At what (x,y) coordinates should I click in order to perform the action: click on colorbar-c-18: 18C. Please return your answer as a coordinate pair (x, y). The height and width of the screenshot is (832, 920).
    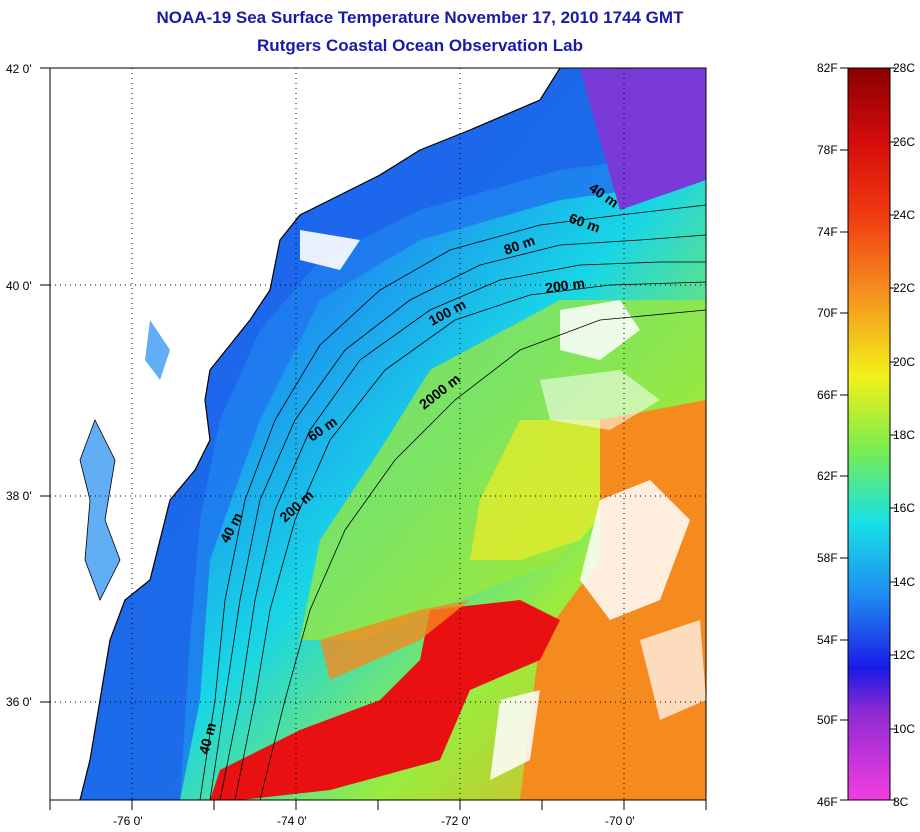
    Looking at the image, I should click on (904, 435).